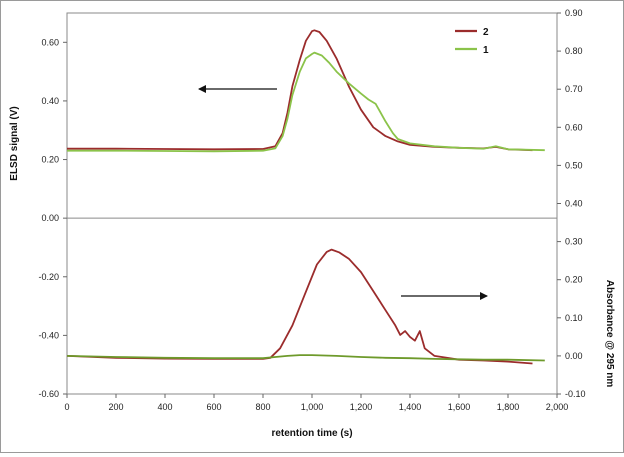  I want to click on x-tick-label: 200, so click(115, 407).